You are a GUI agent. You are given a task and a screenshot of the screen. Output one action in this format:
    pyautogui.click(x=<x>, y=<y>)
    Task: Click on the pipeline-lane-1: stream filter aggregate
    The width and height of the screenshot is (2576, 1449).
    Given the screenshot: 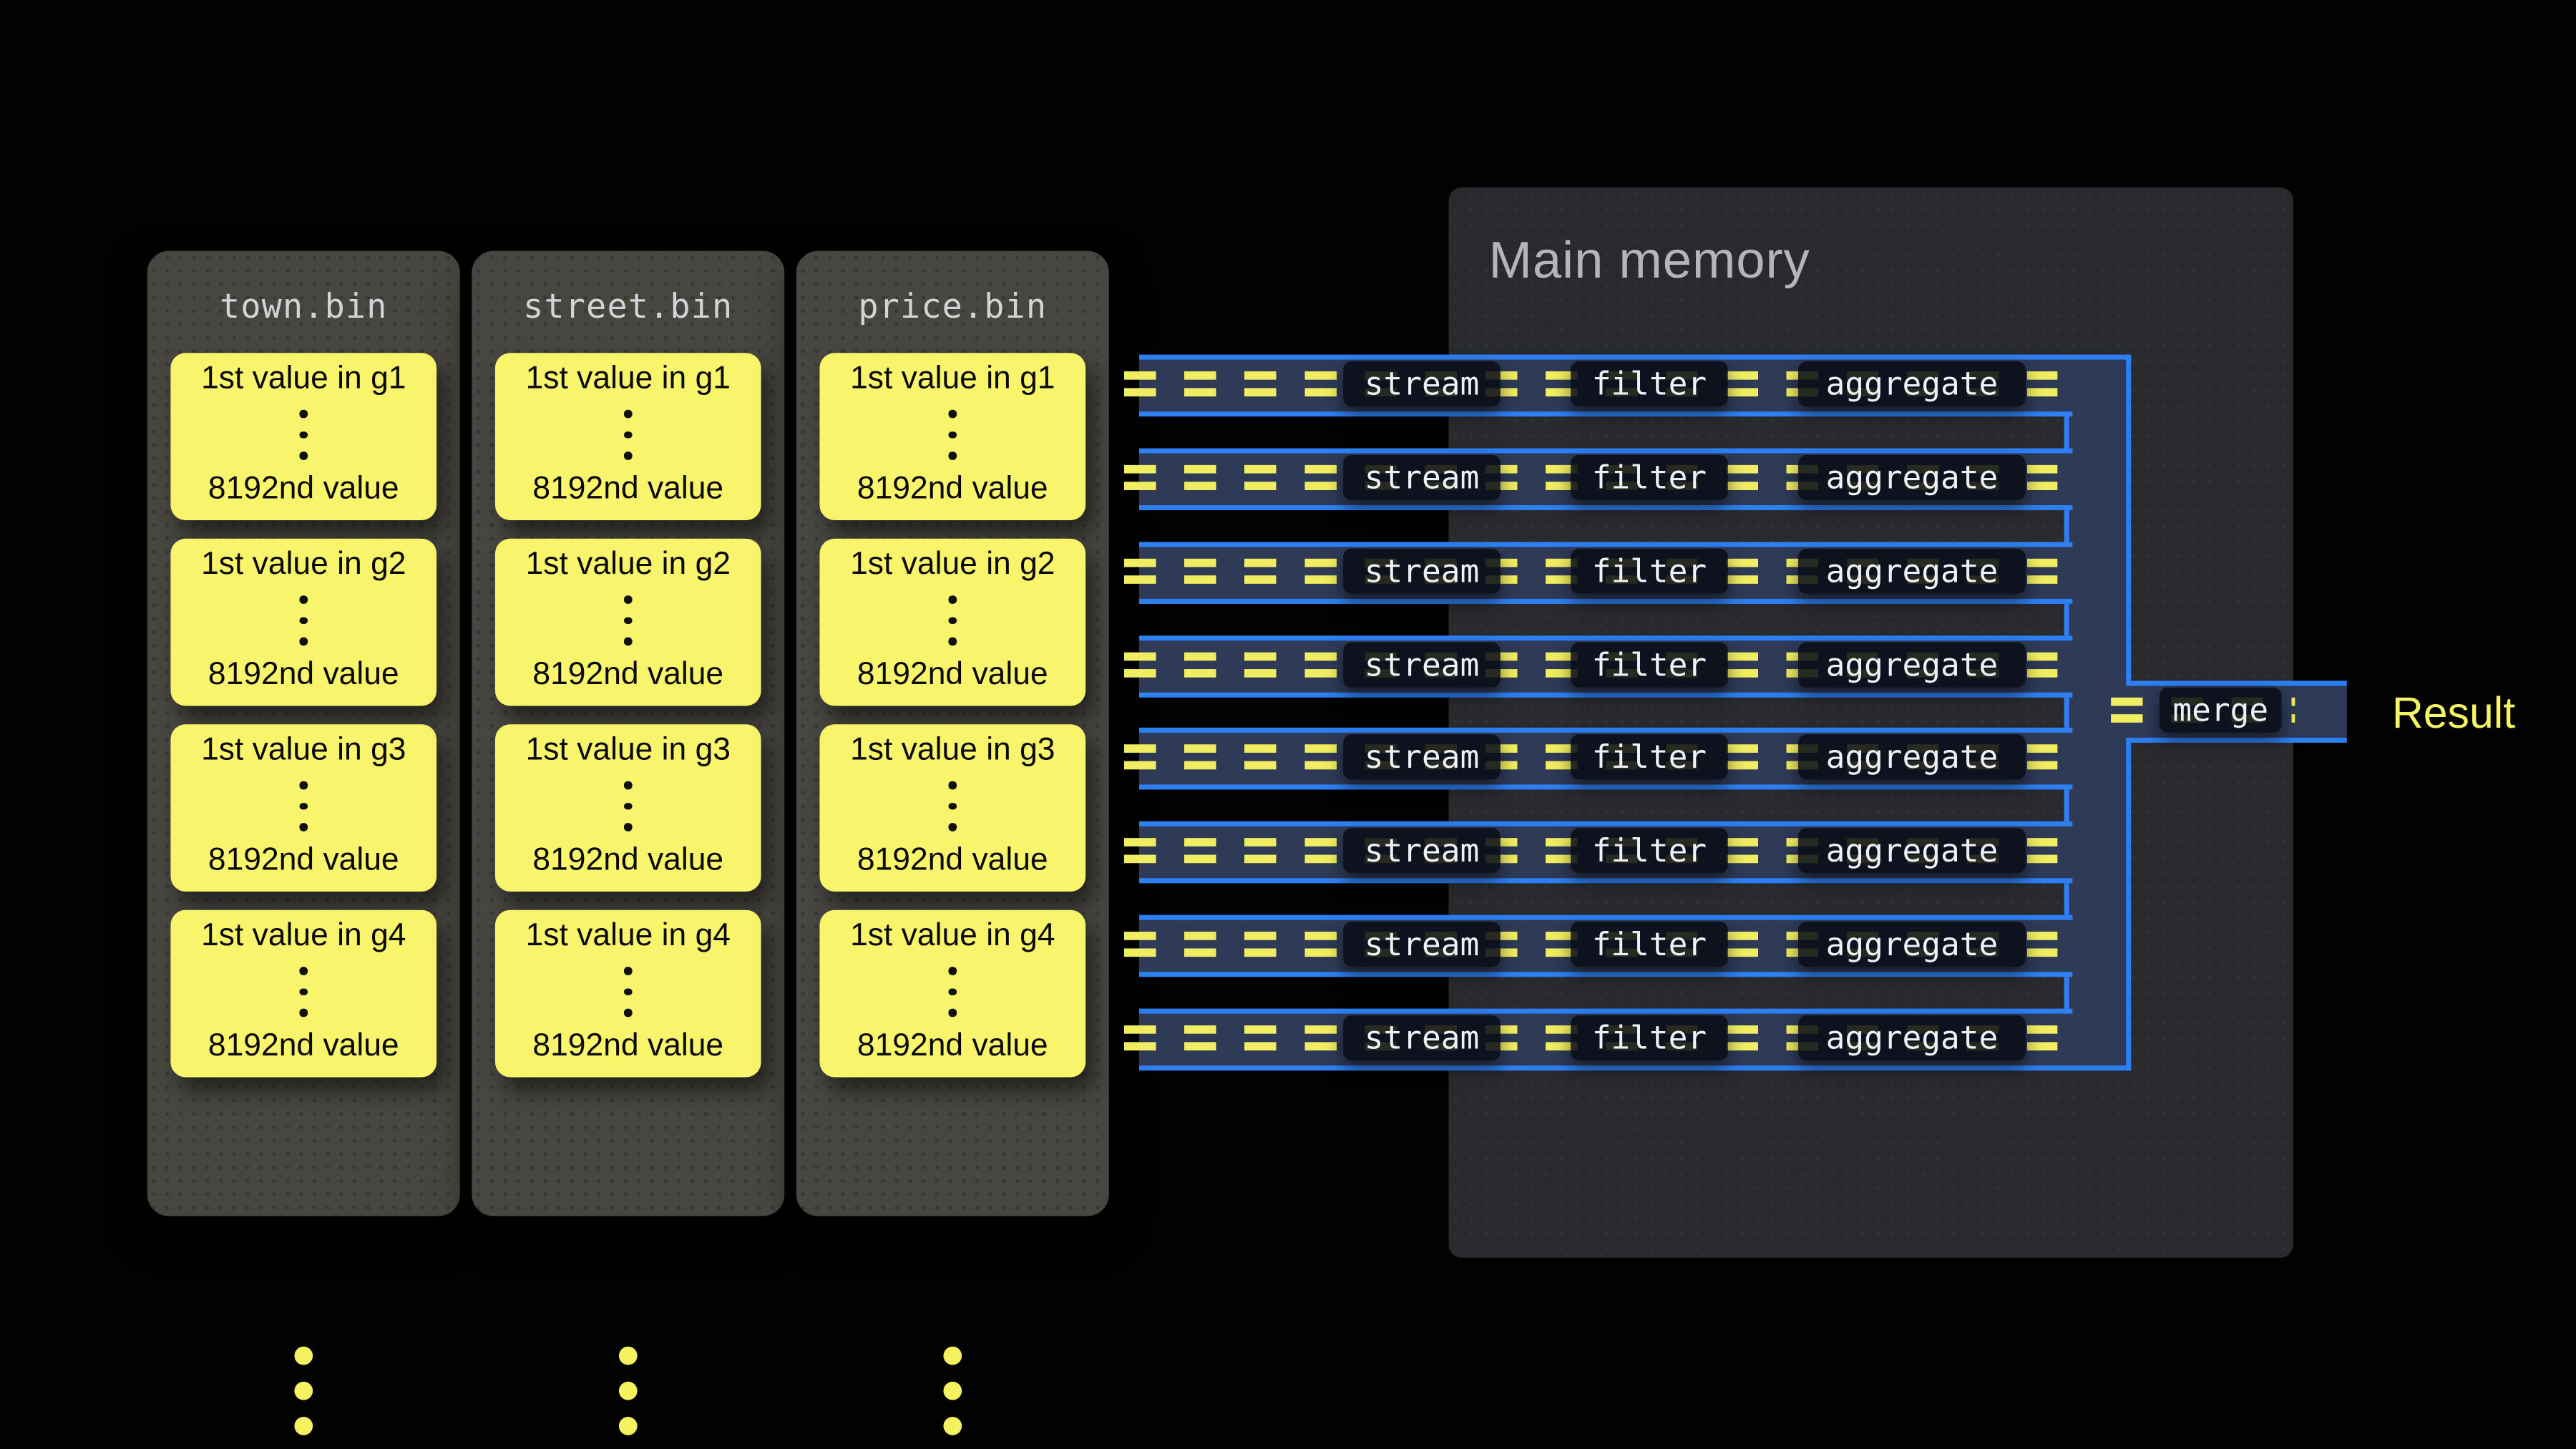 What is the action you would take?
    pyautogui.click(x=1598, y=385)
    